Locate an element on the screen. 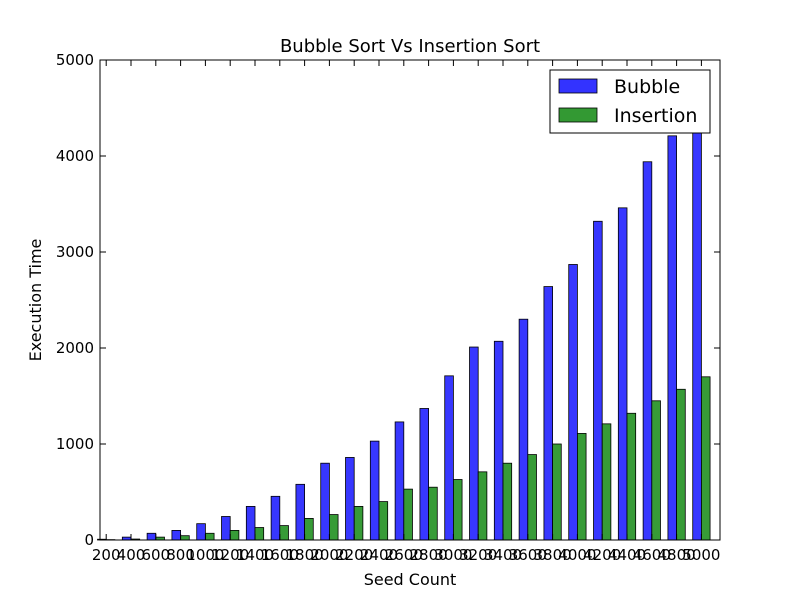 The image size is (800, 600). x-tick-label: 2000 is located at coordinates (329, 555).